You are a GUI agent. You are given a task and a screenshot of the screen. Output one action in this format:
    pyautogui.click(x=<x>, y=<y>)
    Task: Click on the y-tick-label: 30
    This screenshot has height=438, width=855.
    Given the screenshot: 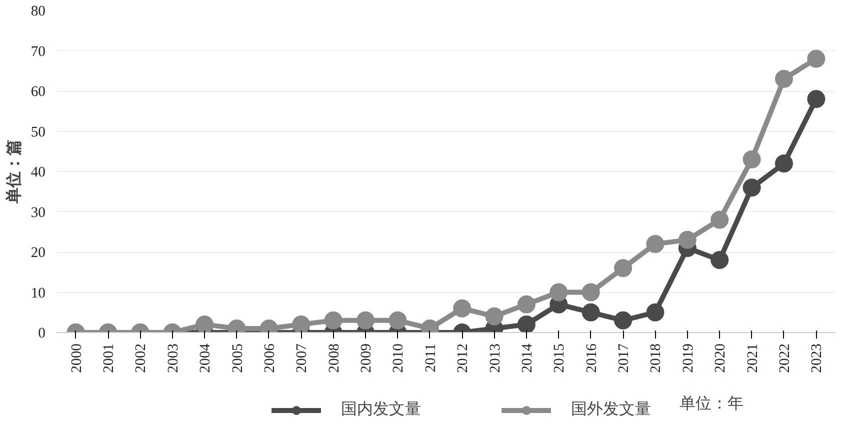 What is the action you would take?
    pyautogui.click(x=38, y=212)
    